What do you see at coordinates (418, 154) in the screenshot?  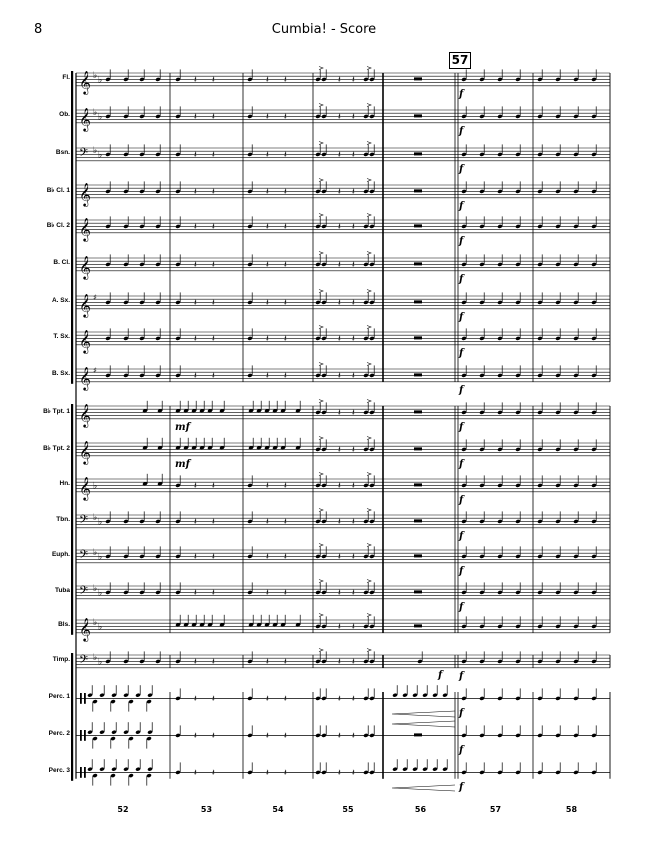 I see `measure-rest` at bounding box center [418, 154].